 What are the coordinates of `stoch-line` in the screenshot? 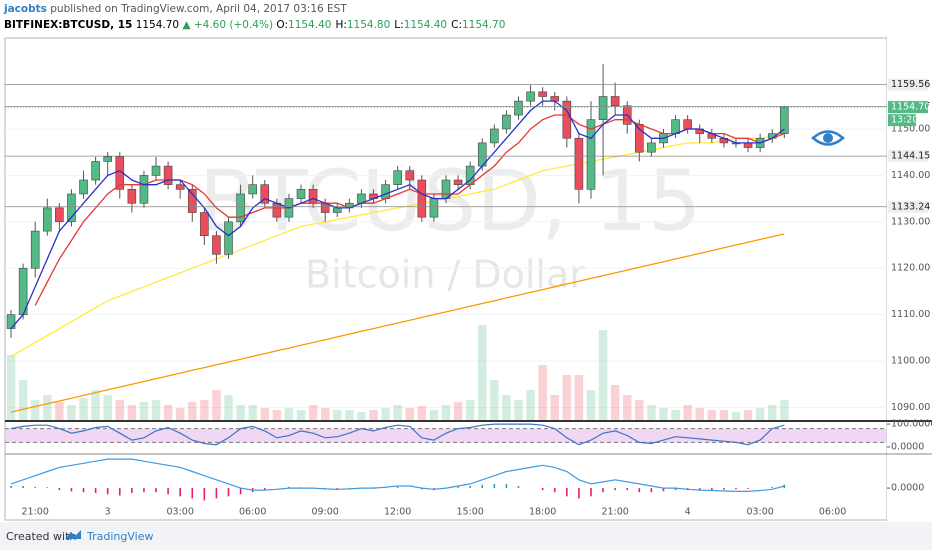 It's located at (397, 434).